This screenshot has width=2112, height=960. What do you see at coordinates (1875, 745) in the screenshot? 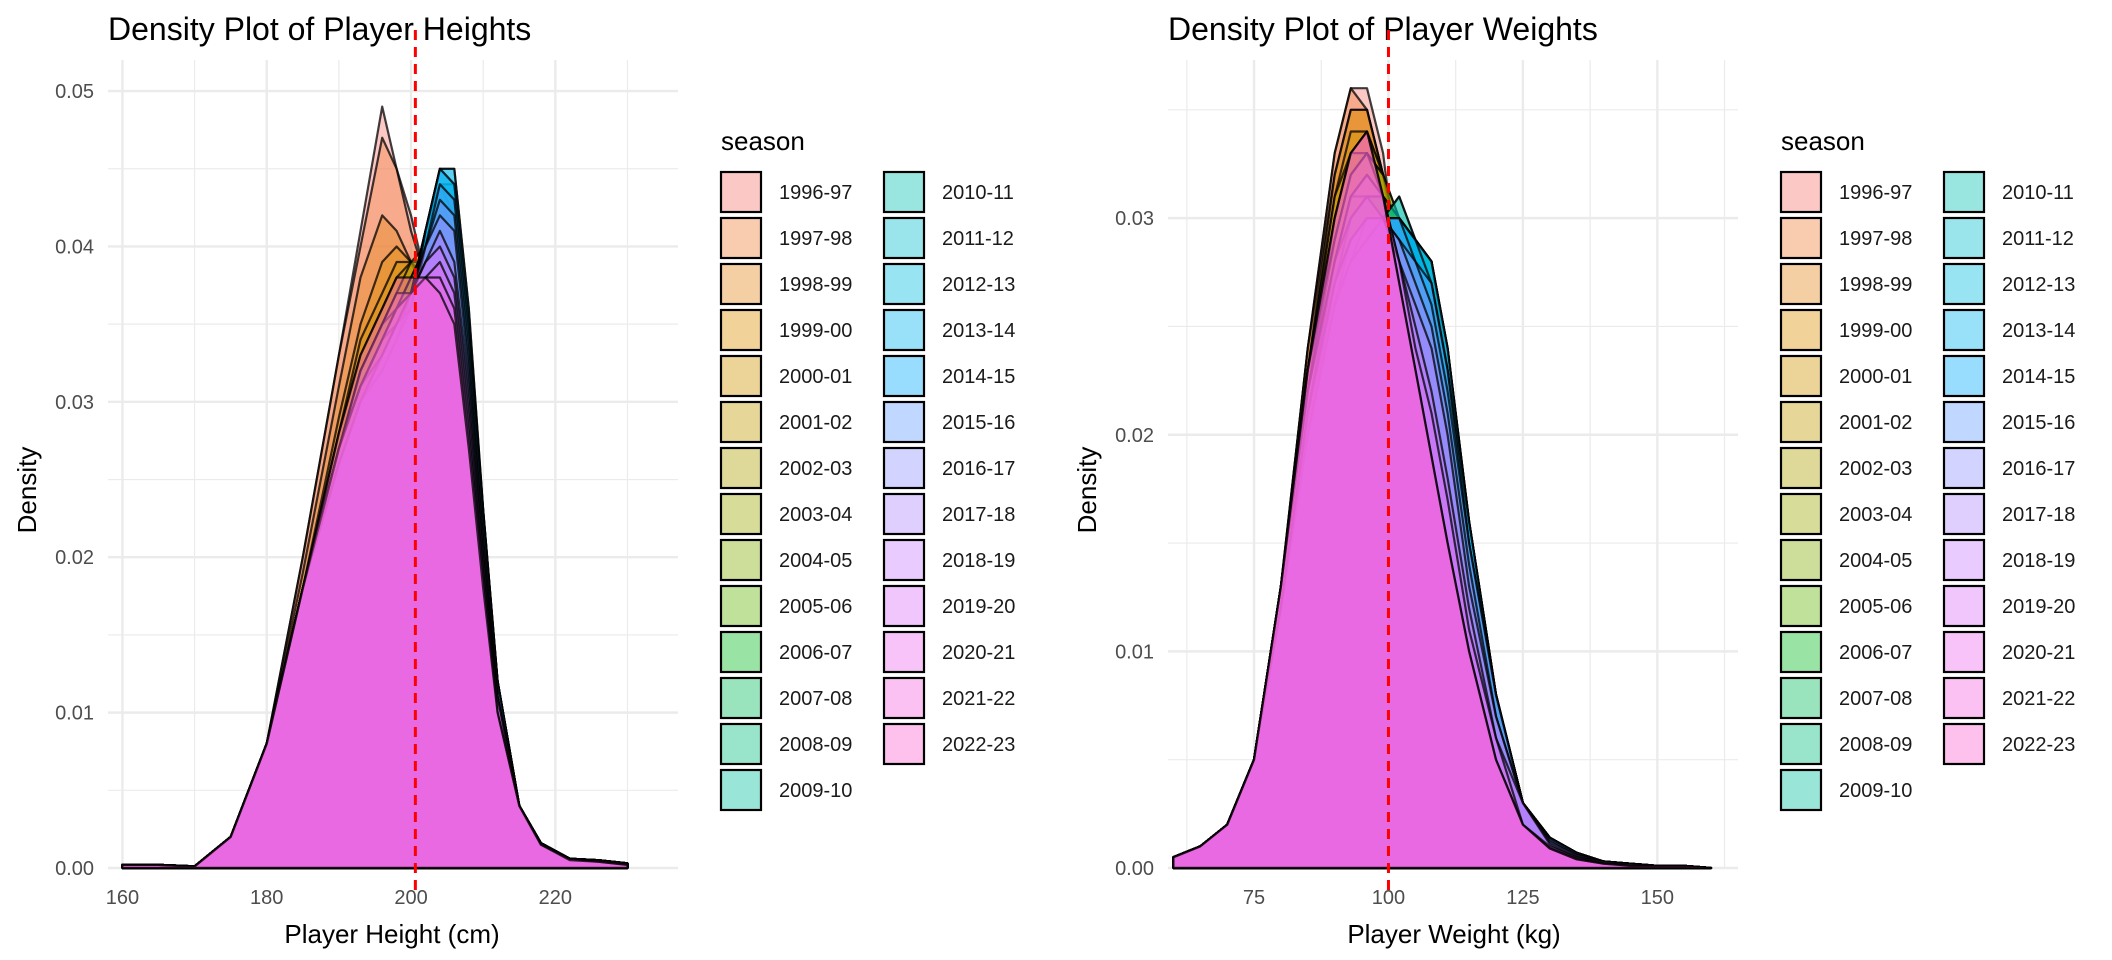
I see `legend-label-2008-09: 2008-09` at bounding box center [1875, 745].